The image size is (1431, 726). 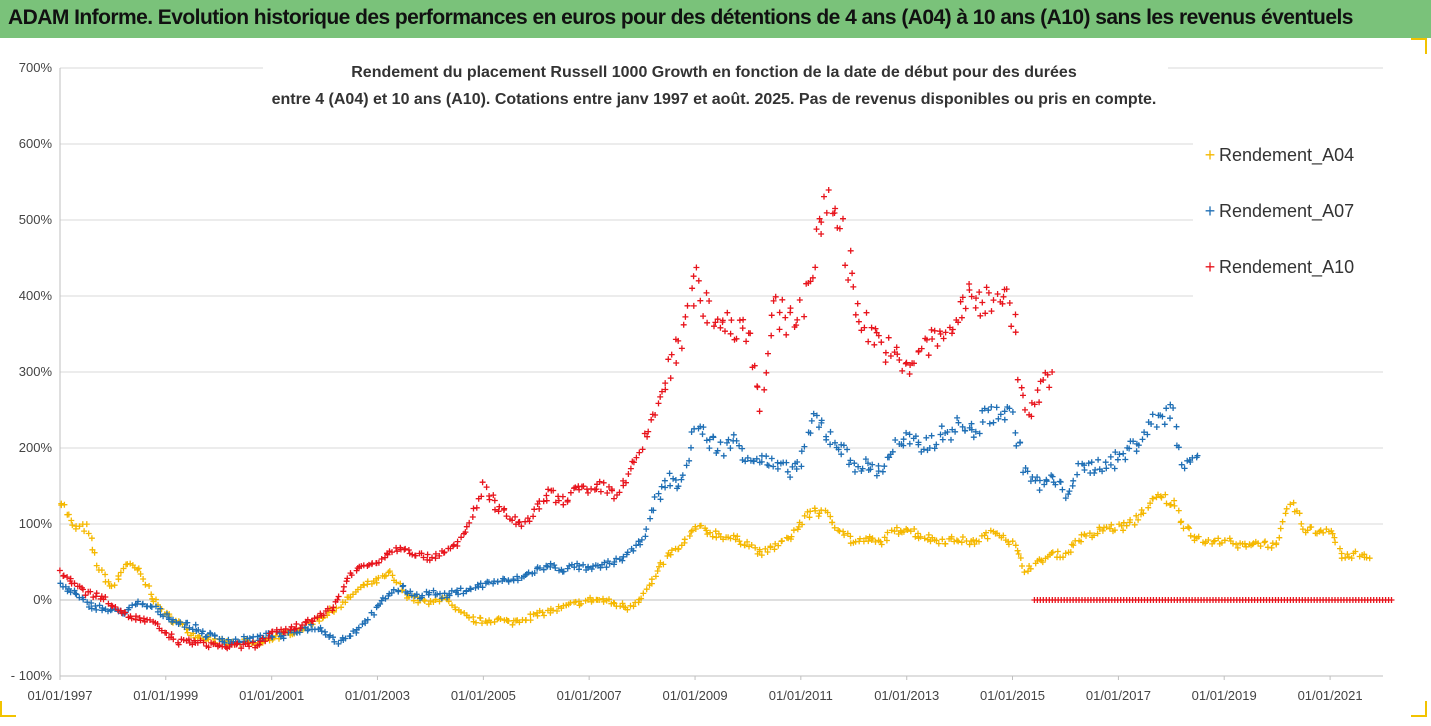 What do you see at coordinates (589, 695) in the screenshot?
I see `x-tick-label: 01/01/2007` at bounding box center [589, 695].